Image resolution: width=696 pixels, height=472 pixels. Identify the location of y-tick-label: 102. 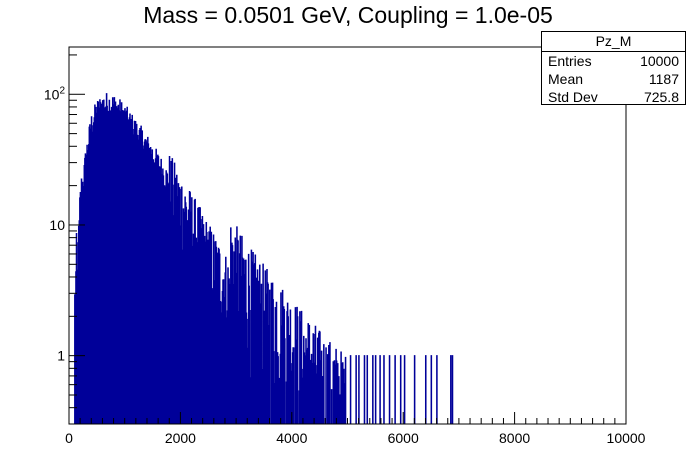
(55, 93).